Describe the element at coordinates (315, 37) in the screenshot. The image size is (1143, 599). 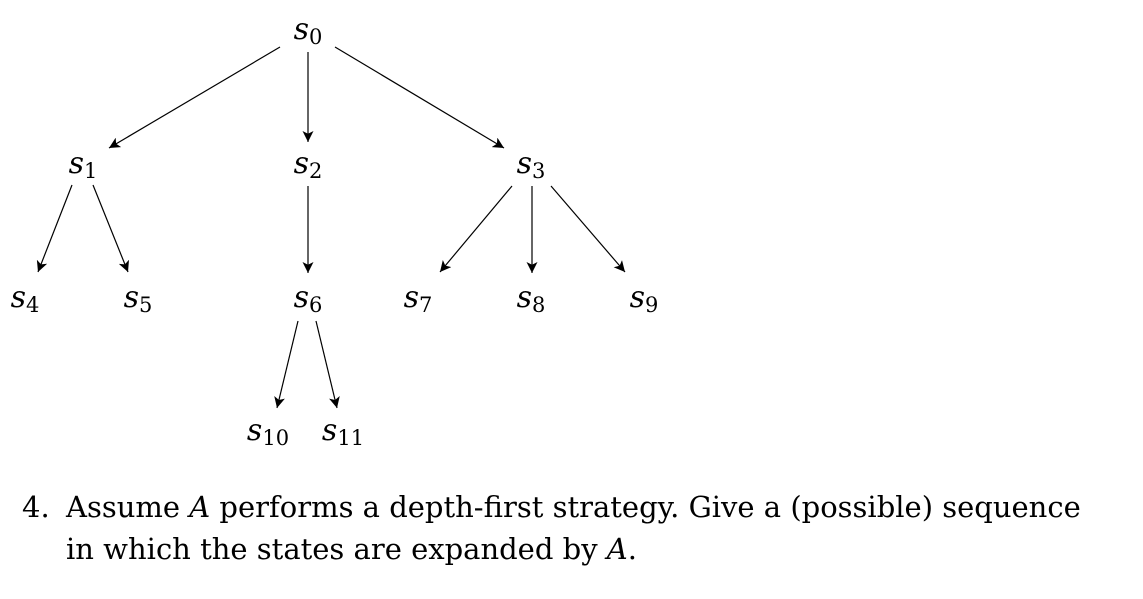
I see `node-label-subscript: 0` at that location.